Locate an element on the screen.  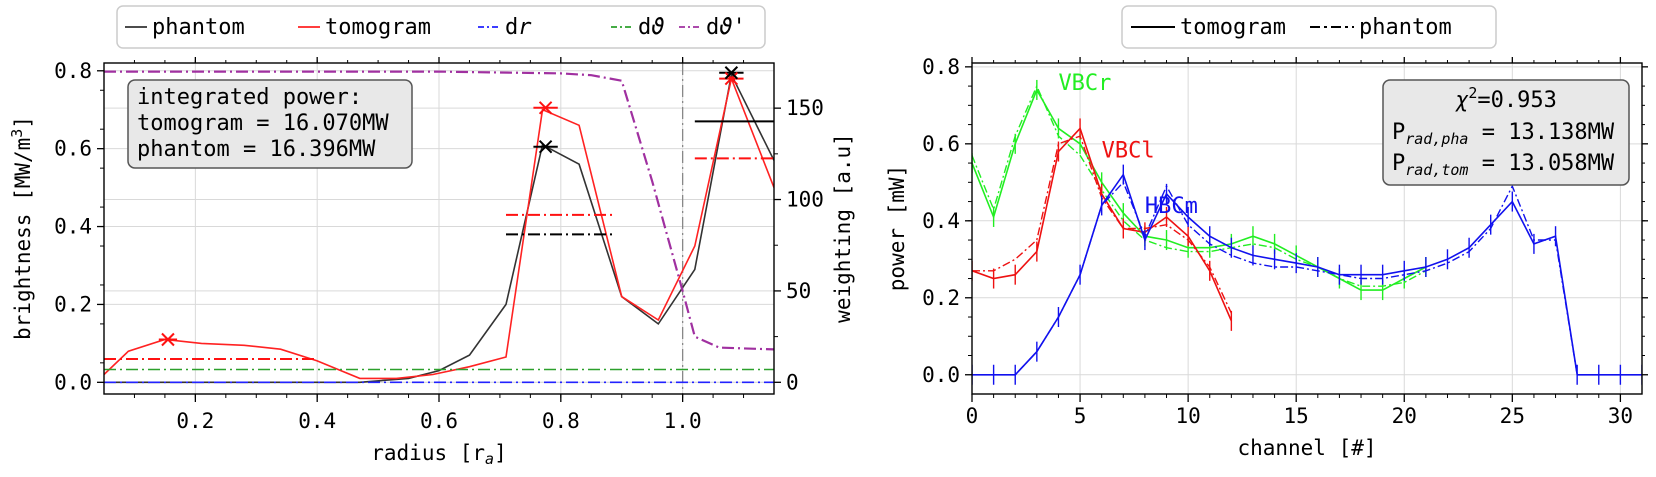
legend-label-1: tomogram is located at coordinates (378, 27).